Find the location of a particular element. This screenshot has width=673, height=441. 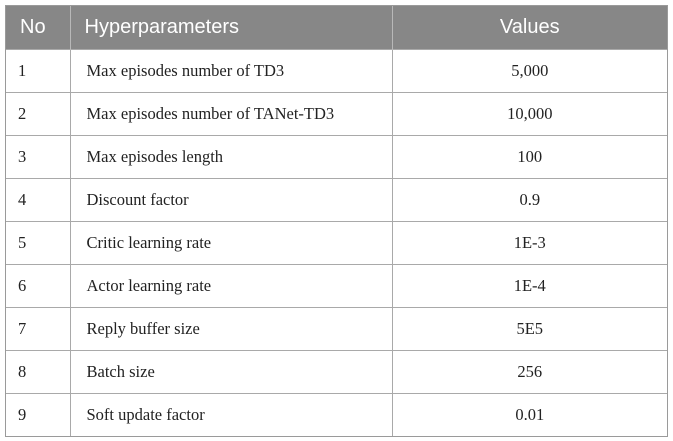

hyperparameter-name: Discount factor is located at coordinates (231, 199).